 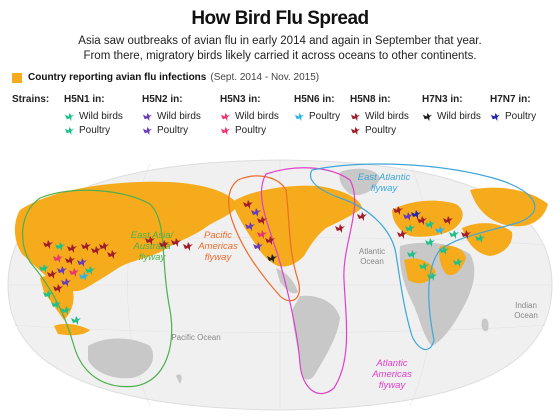 What do you see at coordinates (385, 188) in the screenshot?
I see `east-atlantic-flyway-label-2: flyway` at bounding box center [385, 188].